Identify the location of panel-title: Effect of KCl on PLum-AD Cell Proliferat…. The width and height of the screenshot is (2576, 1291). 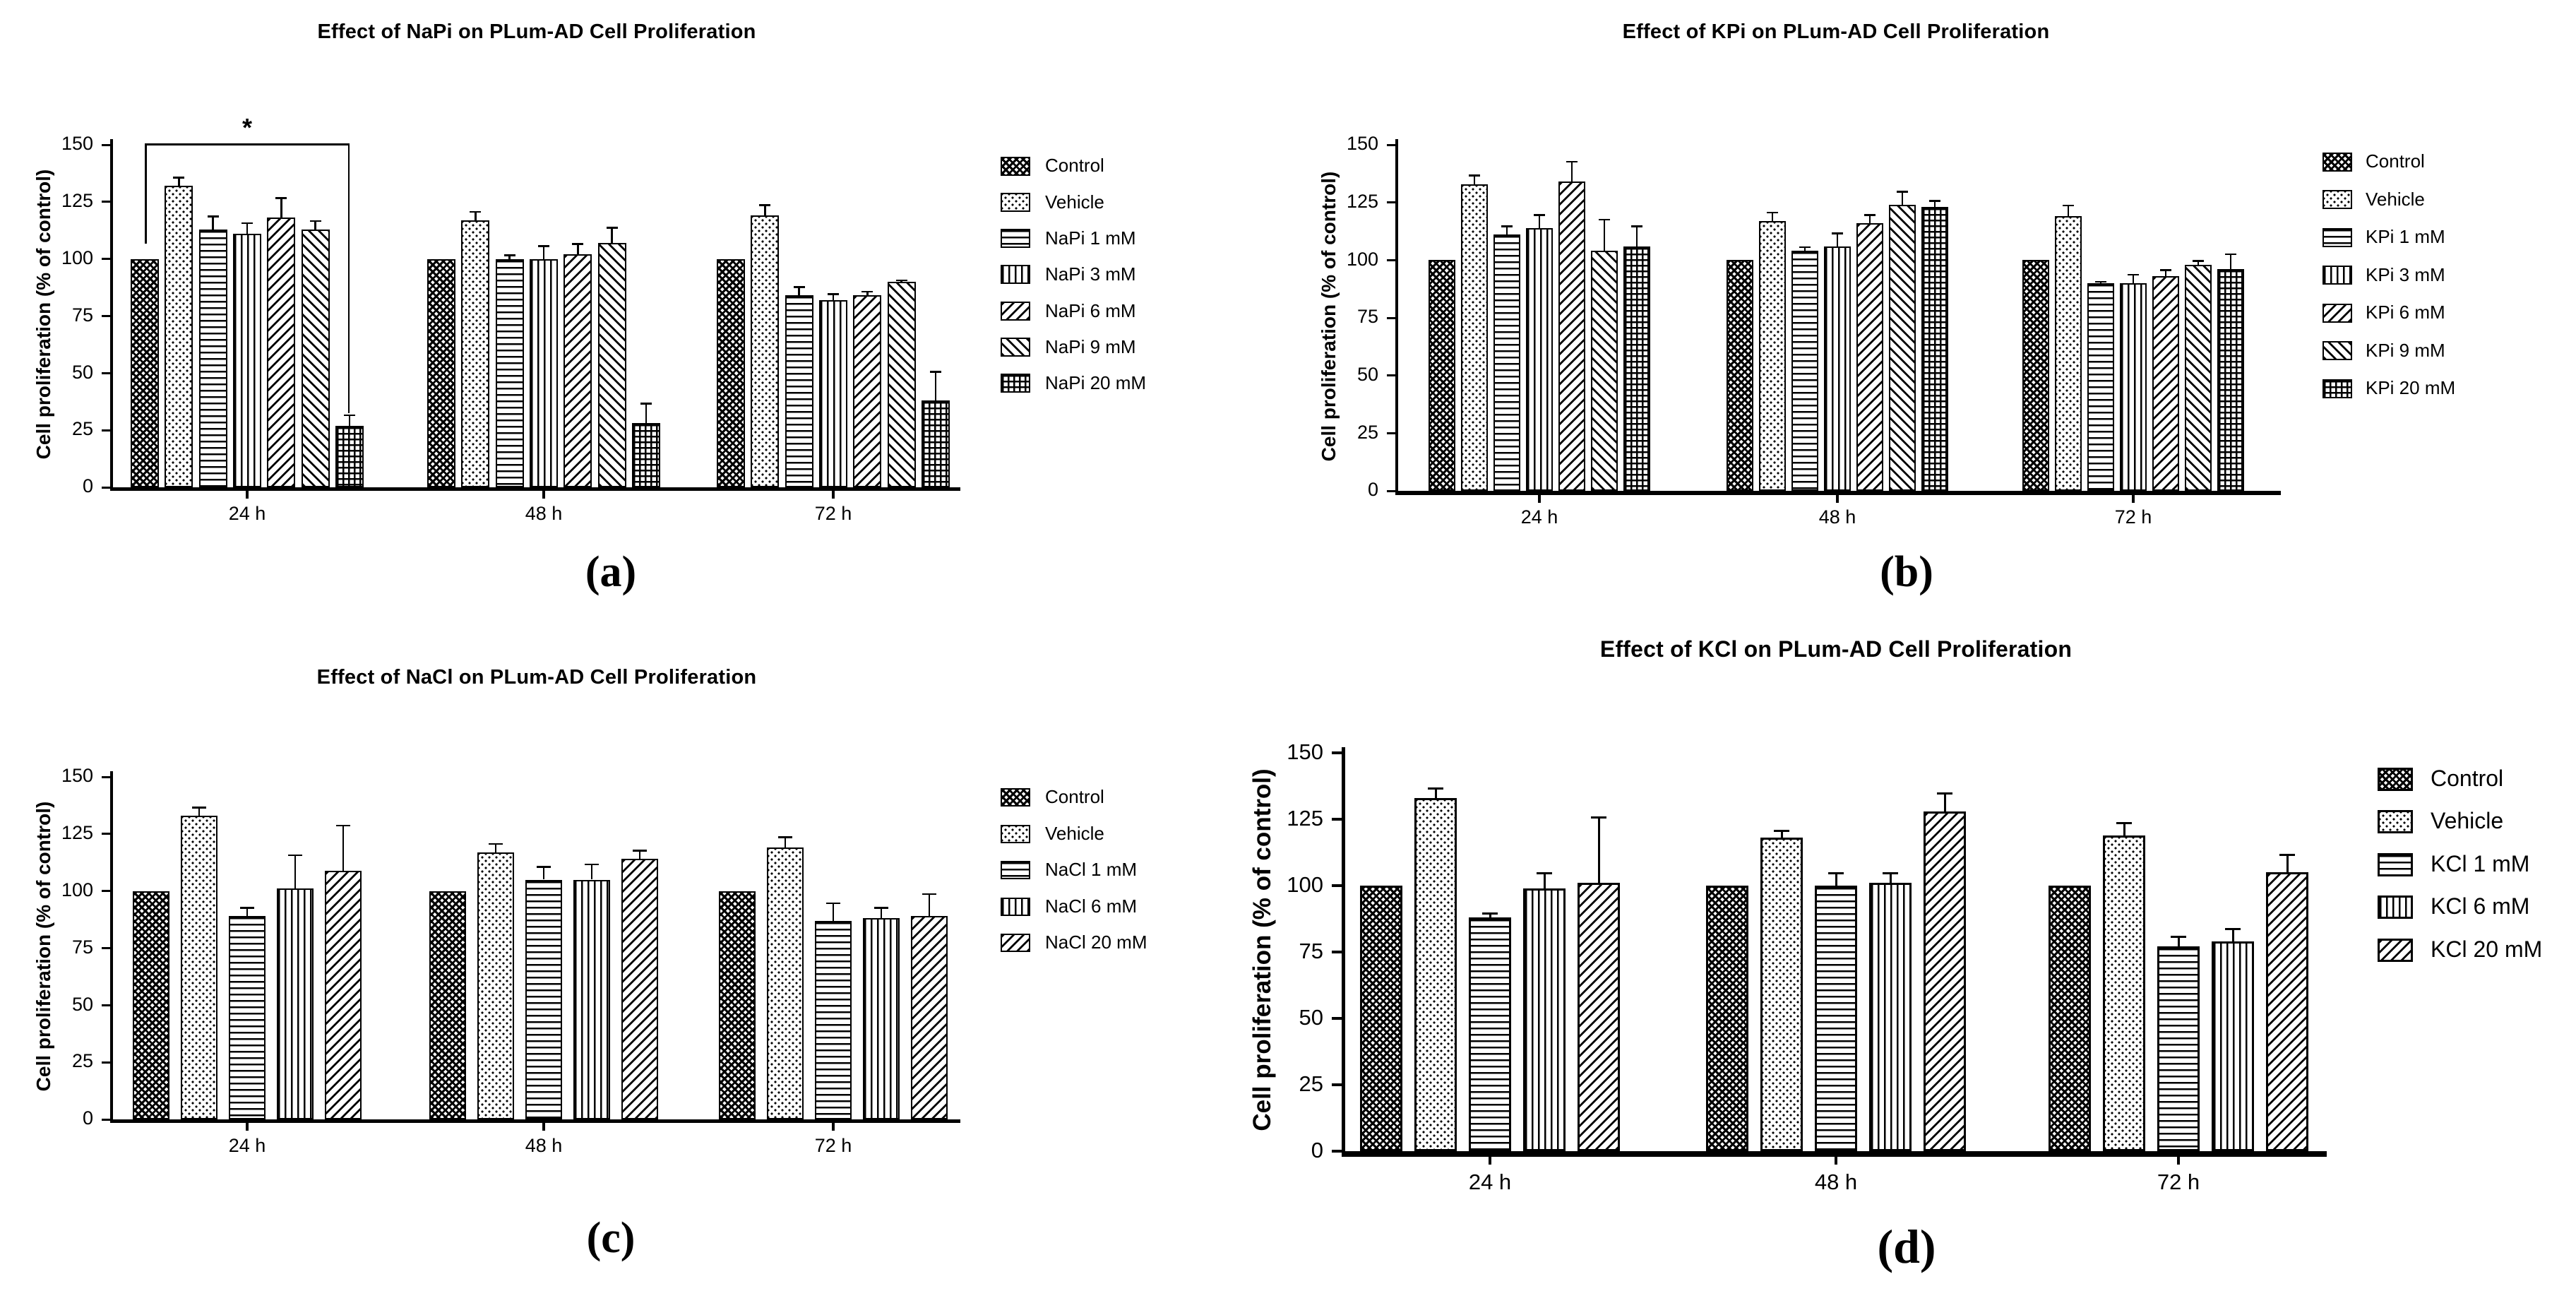
(1836, 649).